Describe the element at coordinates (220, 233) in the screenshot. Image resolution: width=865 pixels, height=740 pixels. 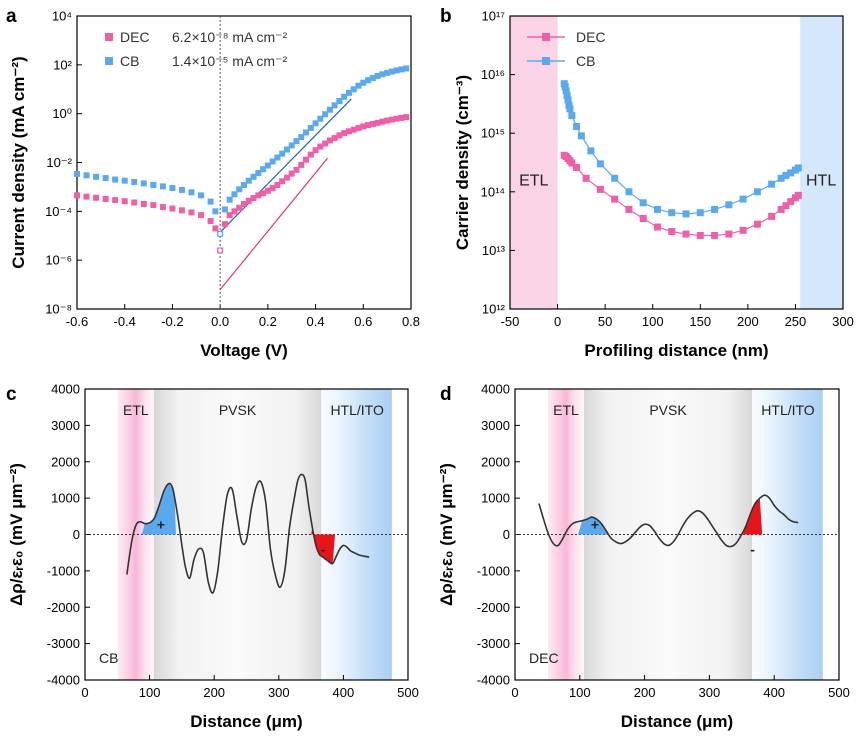
I see `min-point-cb` at that location.